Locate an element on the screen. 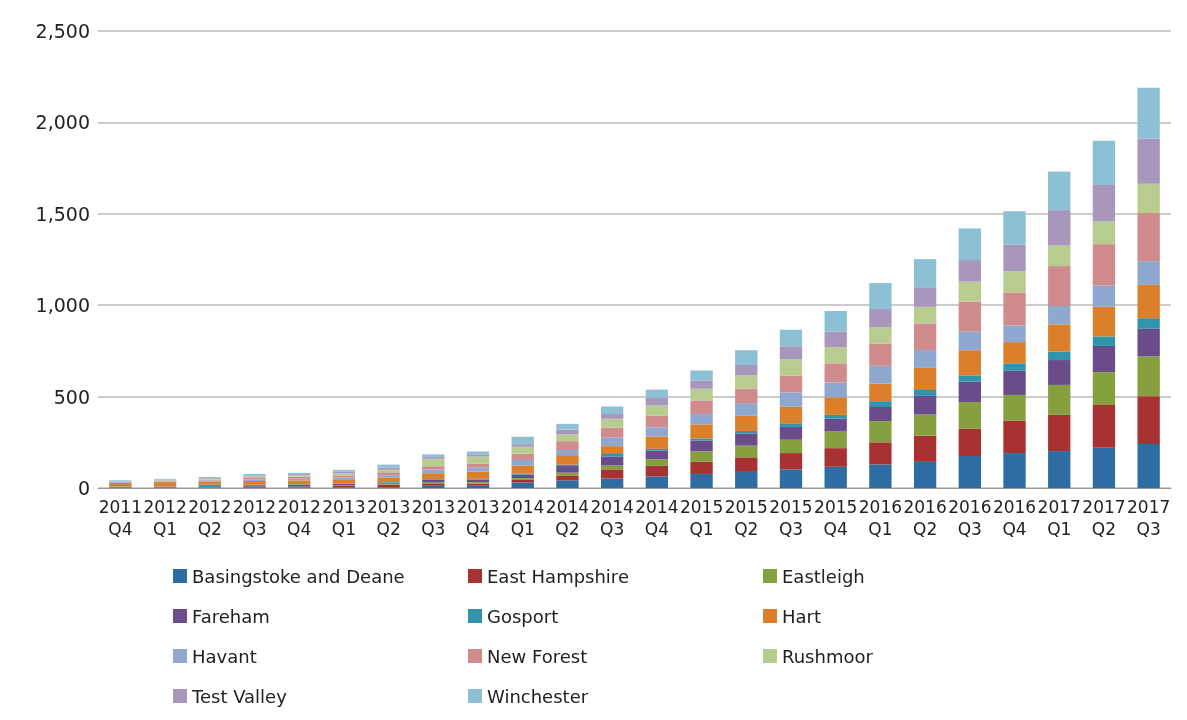  legend-label: Havant is located at coordinates (224, 656).